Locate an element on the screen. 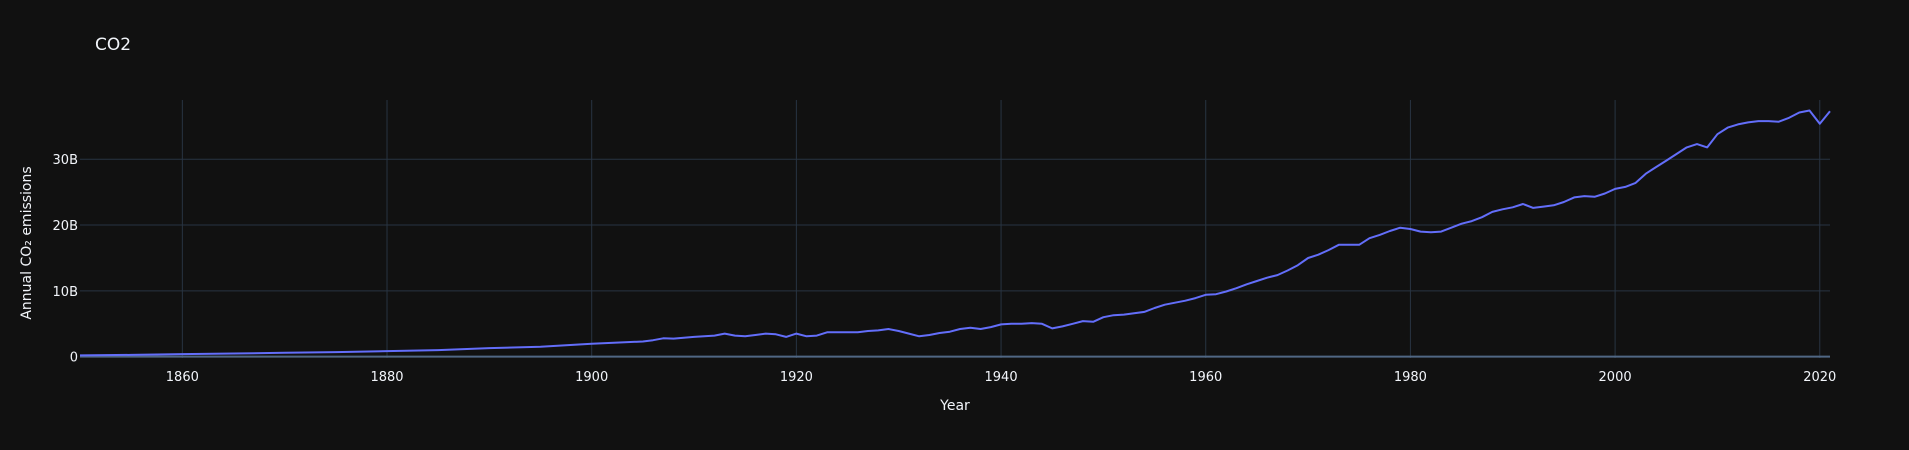 The width and height of the screenshot is (1909, 450). x-tick-label: 1980 is located at coordinates (1410, 377).